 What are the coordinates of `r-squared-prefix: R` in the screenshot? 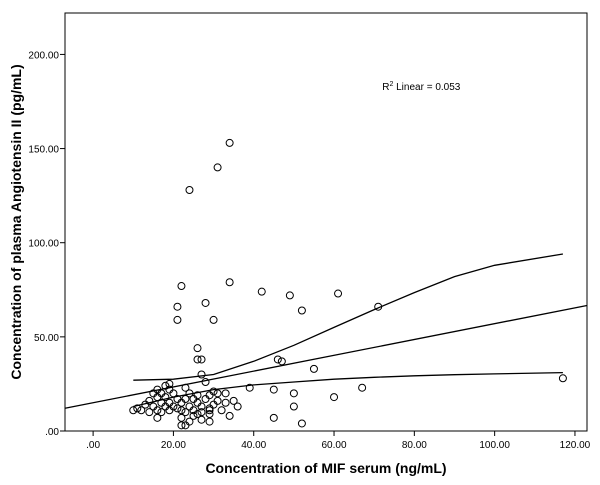 It's located at (385, 87).